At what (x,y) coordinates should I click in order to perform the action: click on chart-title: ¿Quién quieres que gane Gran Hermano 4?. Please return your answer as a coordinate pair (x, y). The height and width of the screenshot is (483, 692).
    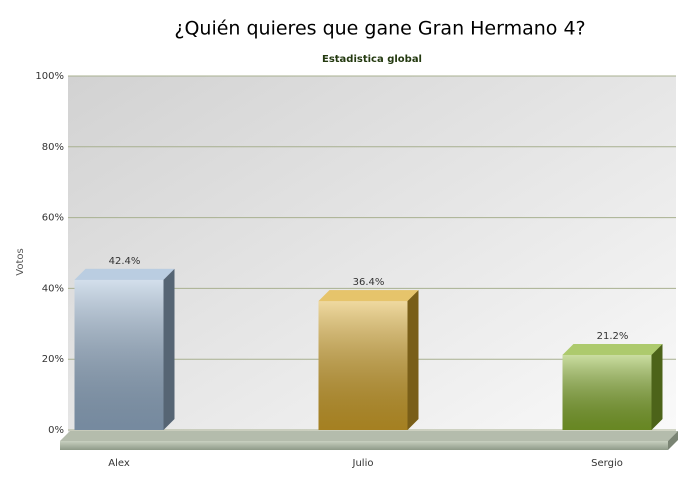
    Looking at the image, I should click on (379, 29).